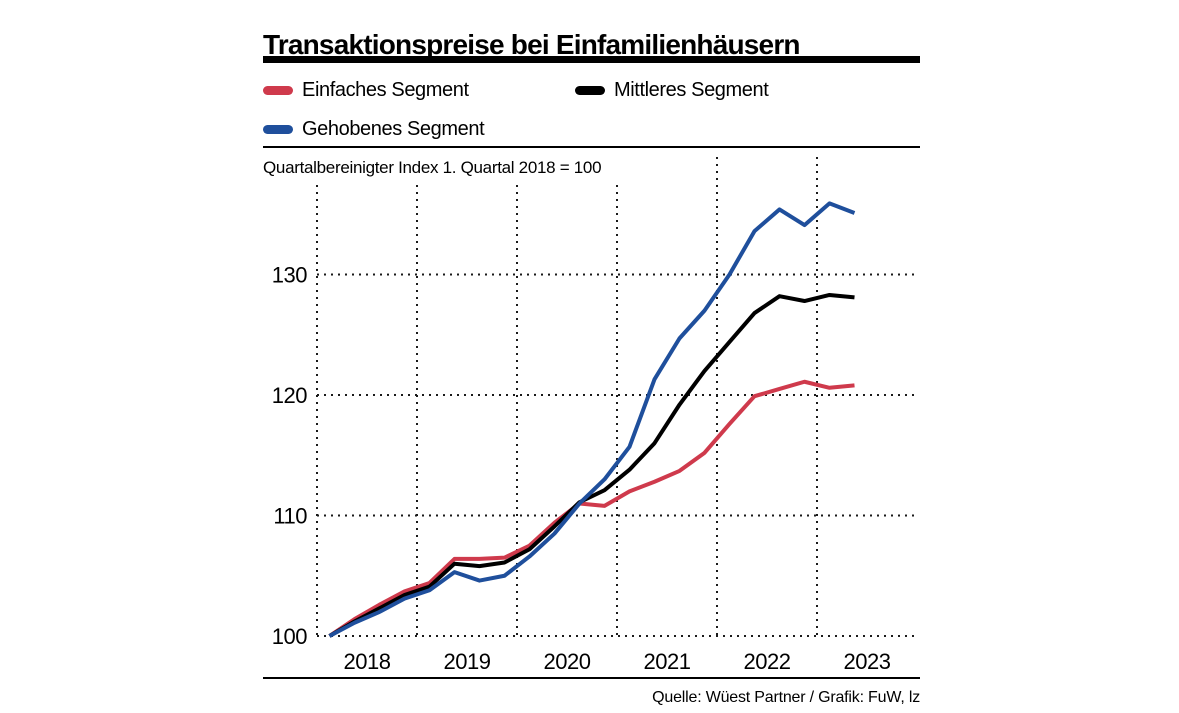 The image size is (1179, 713). What do you see at coordinates (590, 90) in the screenshot?
I see `legend-swatch-mittleres-icon` at bounding box center [590, 90].